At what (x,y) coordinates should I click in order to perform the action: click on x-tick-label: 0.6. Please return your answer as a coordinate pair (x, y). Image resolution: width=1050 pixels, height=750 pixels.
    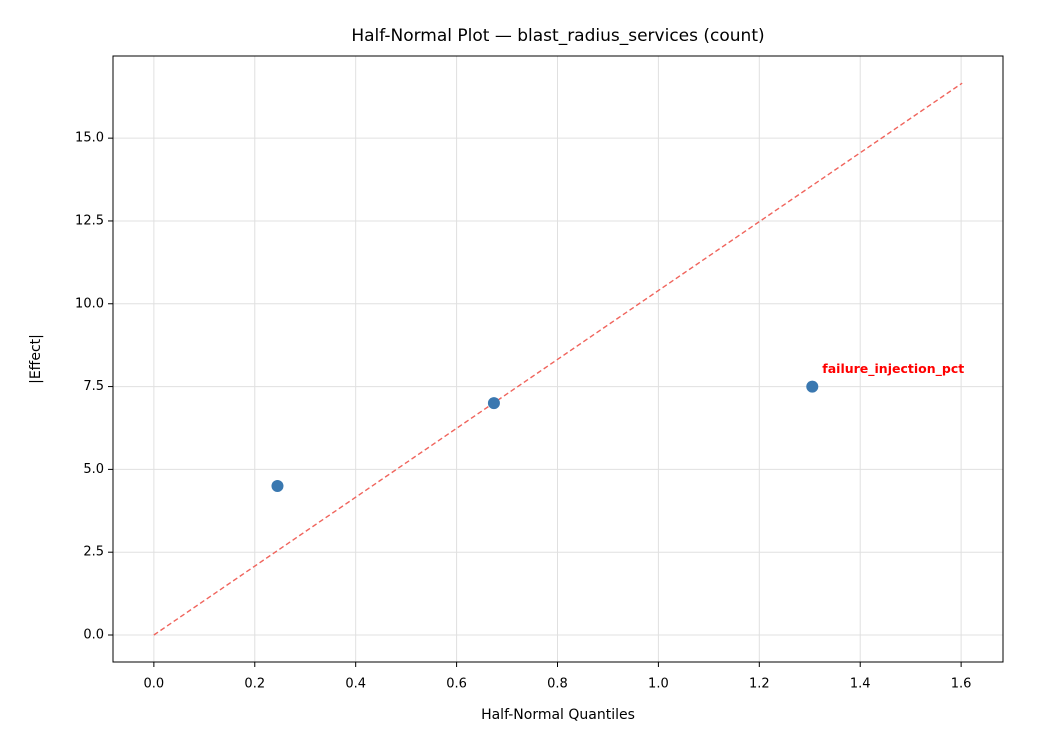
    Looking at the image, I should click on (456, 684).